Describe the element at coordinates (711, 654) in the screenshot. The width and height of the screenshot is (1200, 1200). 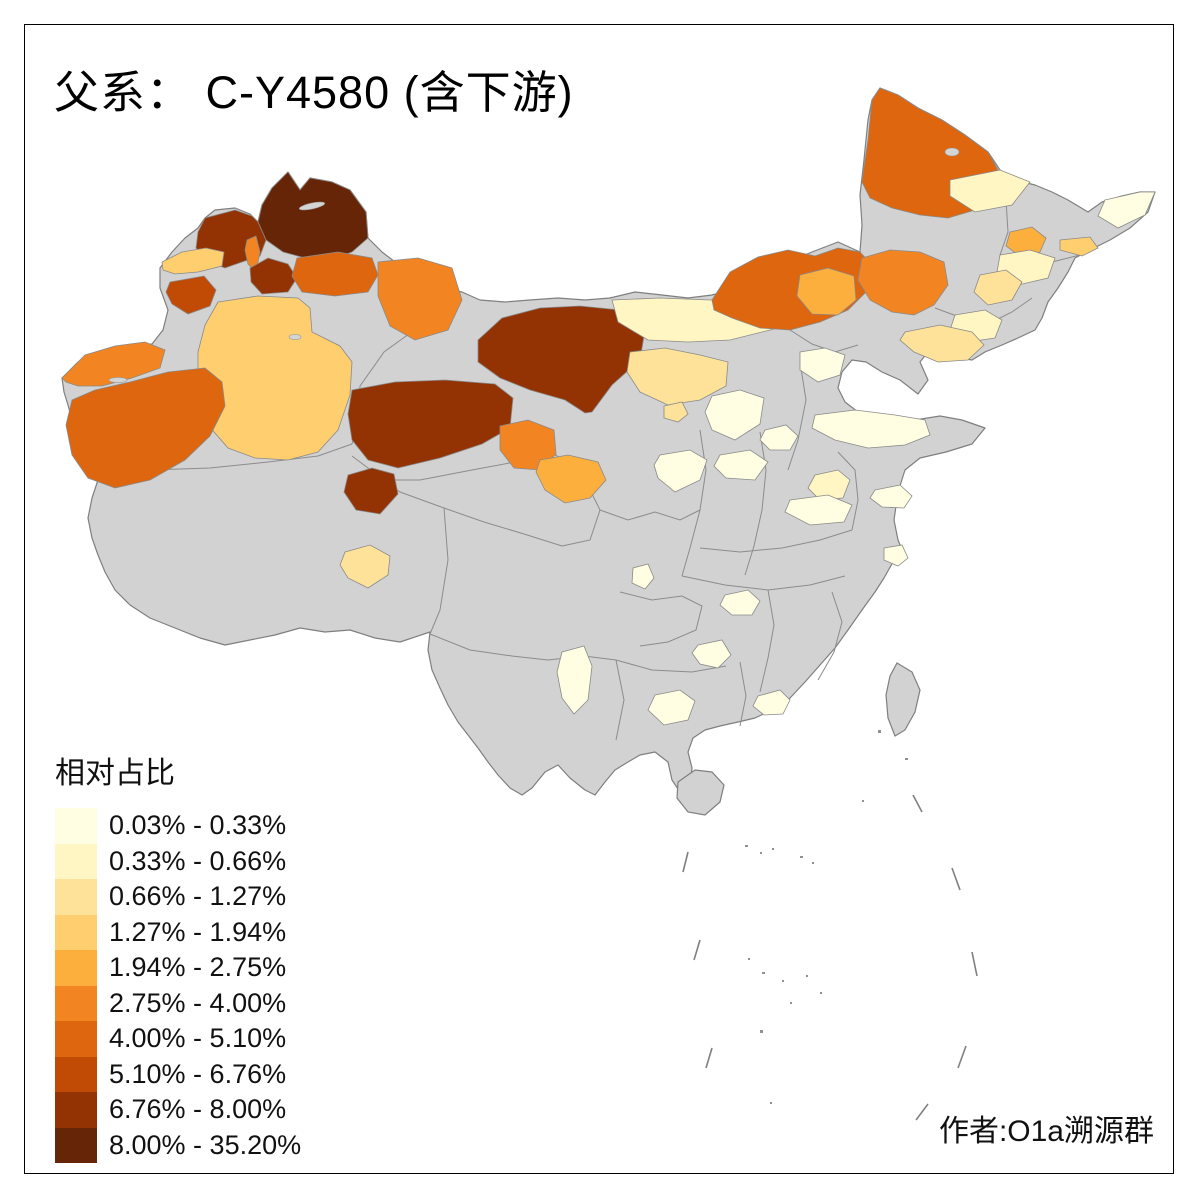
I see `region-guiyang-patch` at that location.